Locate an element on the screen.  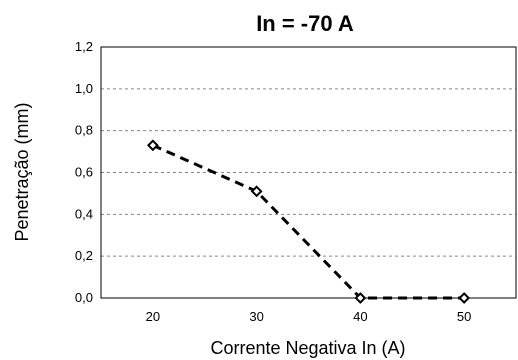
x-axis-label: Corrente Negativa In (A) is located at coordinates (307, 348).